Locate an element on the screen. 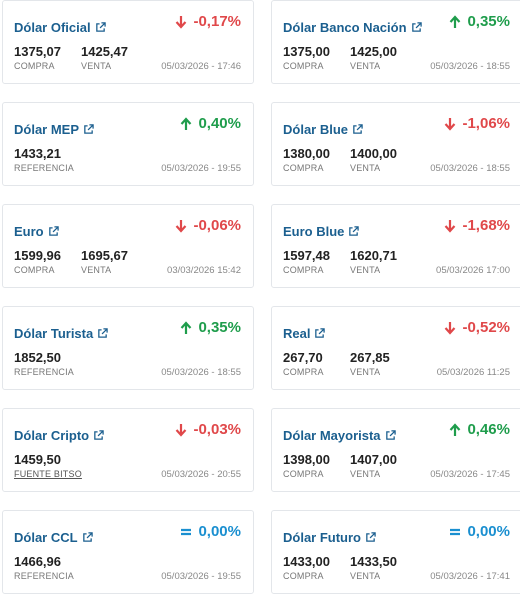 This screenshot has width=520, height=594. sell-value: 1695,67 is located at coordinates (104, 255).